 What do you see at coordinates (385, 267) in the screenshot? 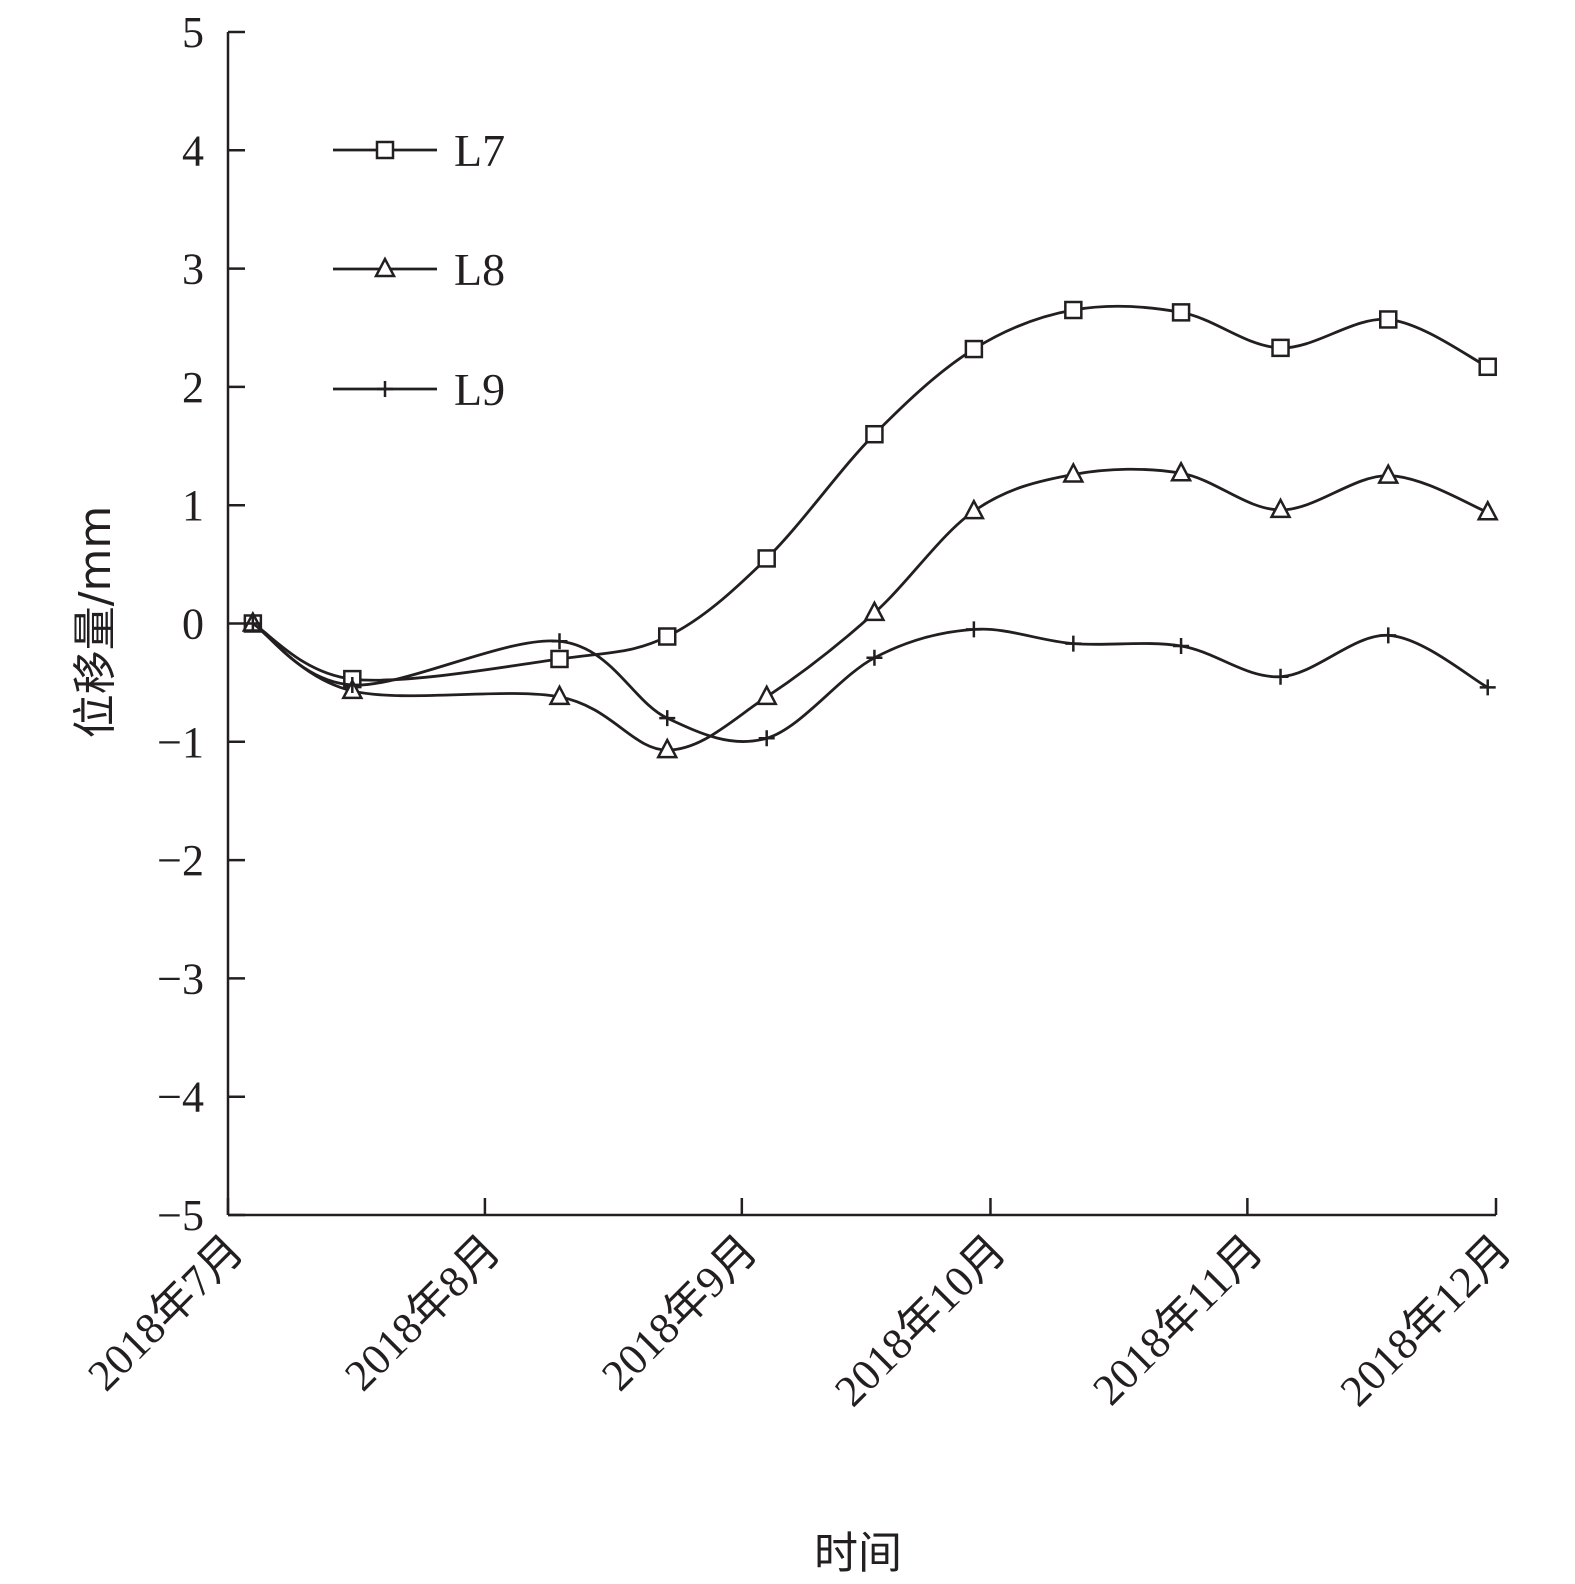
I see `legend-marker-l8` at bounding box center [385, 267].